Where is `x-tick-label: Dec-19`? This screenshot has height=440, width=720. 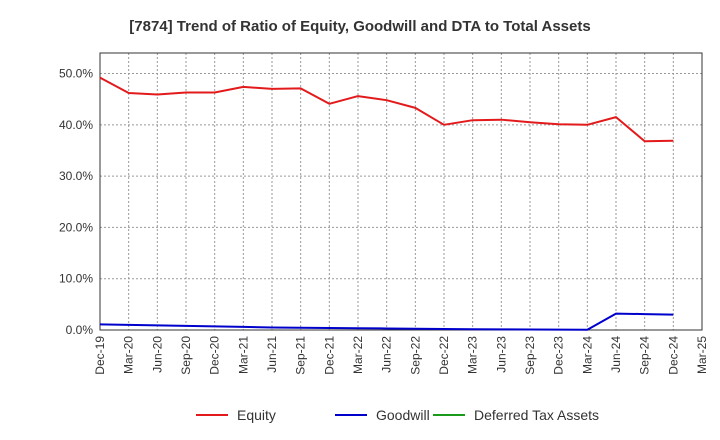
x-tick-label: Dec-19 is located at coordinates (100, 355).